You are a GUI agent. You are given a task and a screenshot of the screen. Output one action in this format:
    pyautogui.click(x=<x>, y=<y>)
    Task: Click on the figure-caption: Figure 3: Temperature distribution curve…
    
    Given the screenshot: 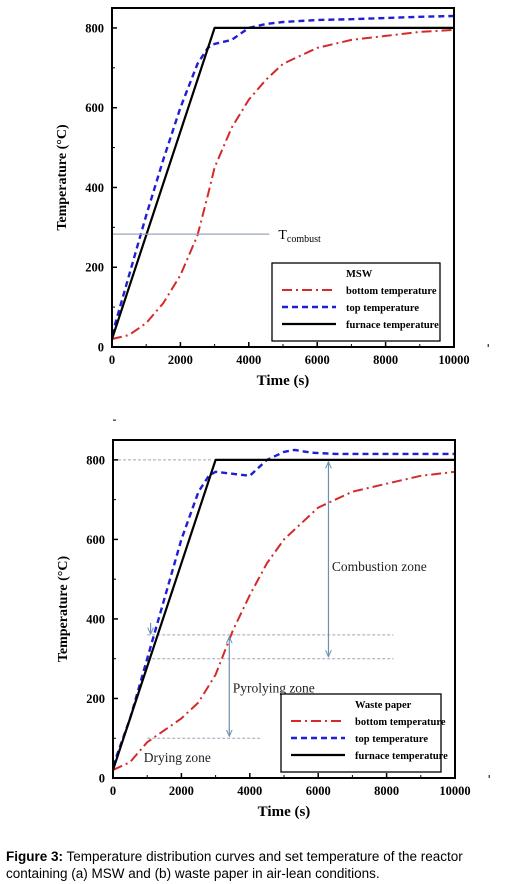 What is the action you would take?
    pyautogui.click(x=263, y=865)
    